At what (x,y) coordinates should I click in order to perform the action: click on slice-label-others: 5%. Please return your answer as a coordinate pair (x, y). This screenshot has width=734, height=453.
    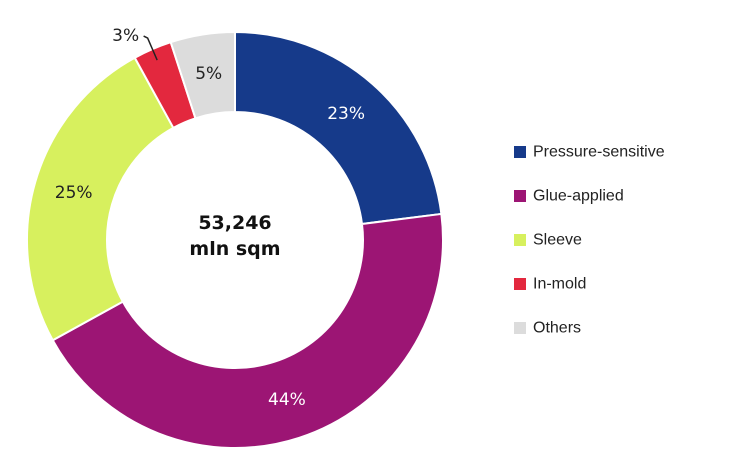
    Looking at the image, I should click on (208, 74).